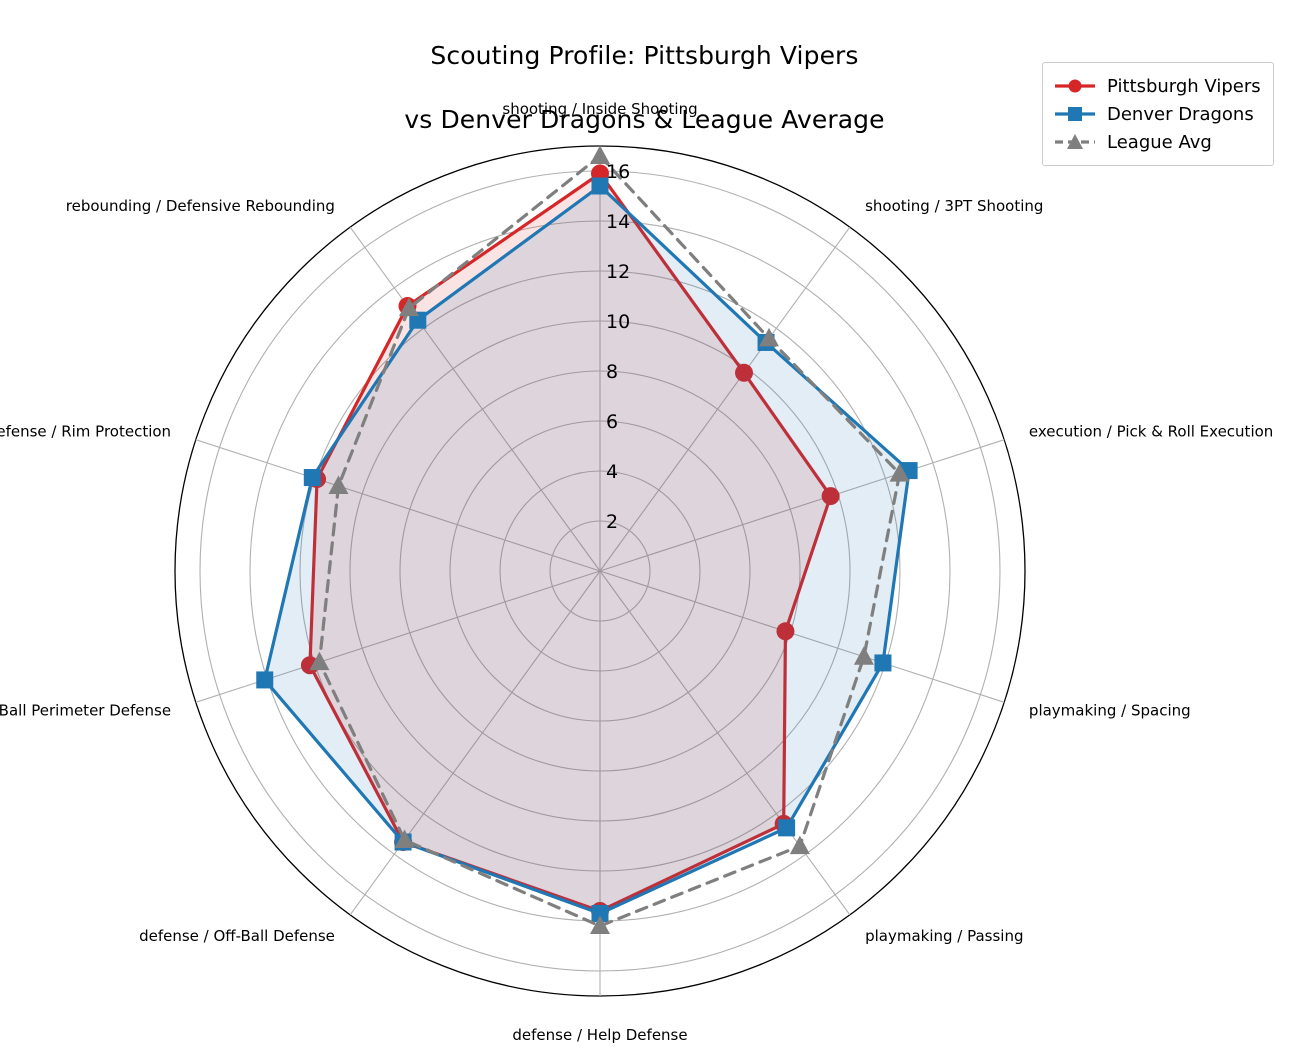 Image resolution: width=1289 pixels, height=1052 pixels. What do you see at coordinates (1075, 141) in the screenshot?
I see `legend-swatch-league-avg` at bounding box center [1075, 141].